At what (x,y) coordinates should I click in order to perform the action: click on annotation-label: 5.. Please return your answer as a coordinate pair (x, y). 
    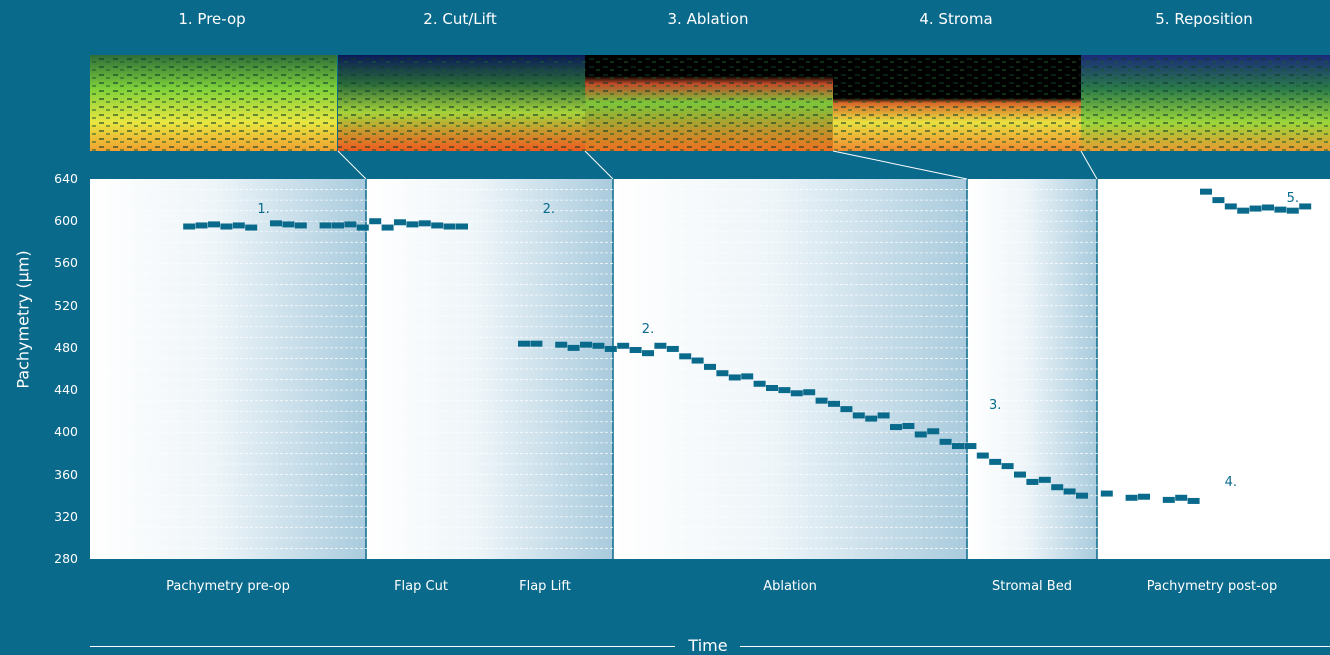
    Looking at the image, I should click on (1293, 198).